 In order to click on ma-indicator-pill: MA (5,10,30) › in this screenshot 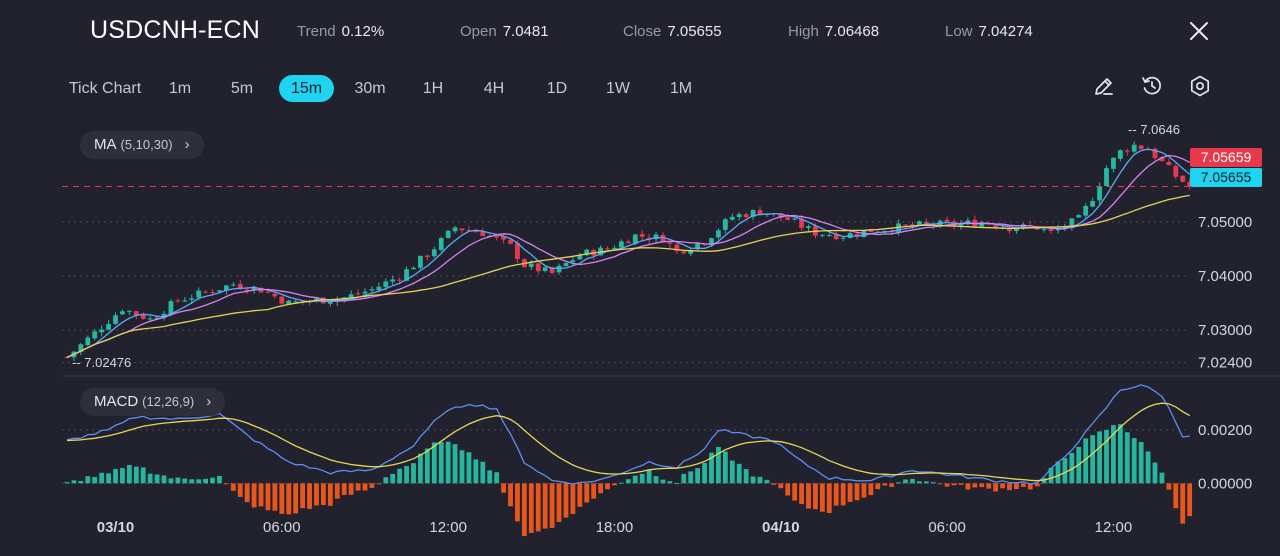, I will do `click(142, 145)`.